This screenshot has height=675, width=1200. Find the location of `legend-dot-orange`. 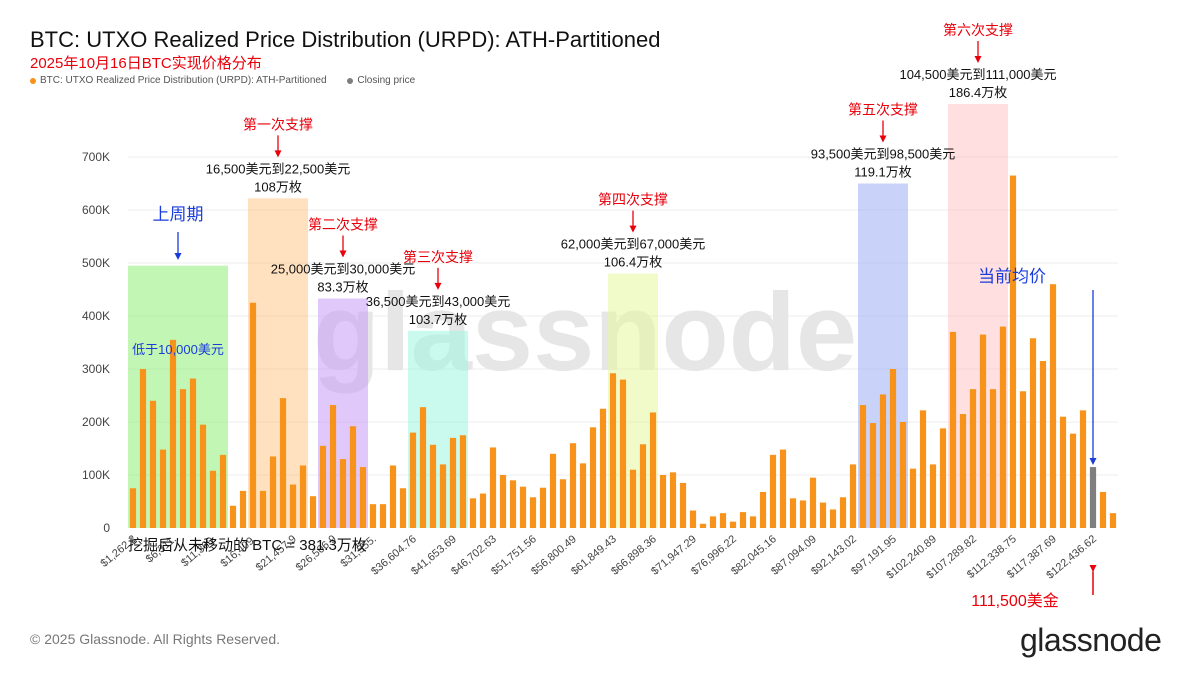

legend-dot-orange is located at coordinates (33, 80).